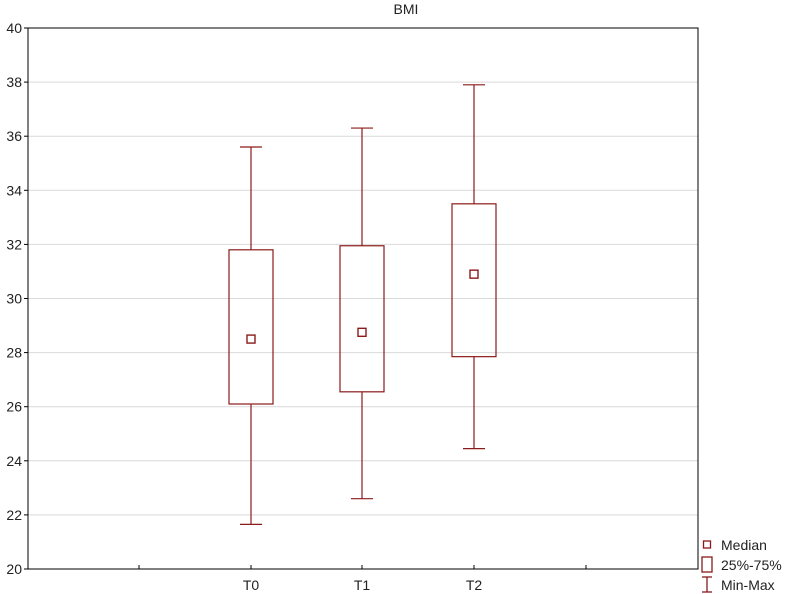 This screenshot has width=796, height=594. What do you see at coordinates (14, 515) in the screenshot?
I see `y-tick-label: 22` at bounding box center [14, 515].